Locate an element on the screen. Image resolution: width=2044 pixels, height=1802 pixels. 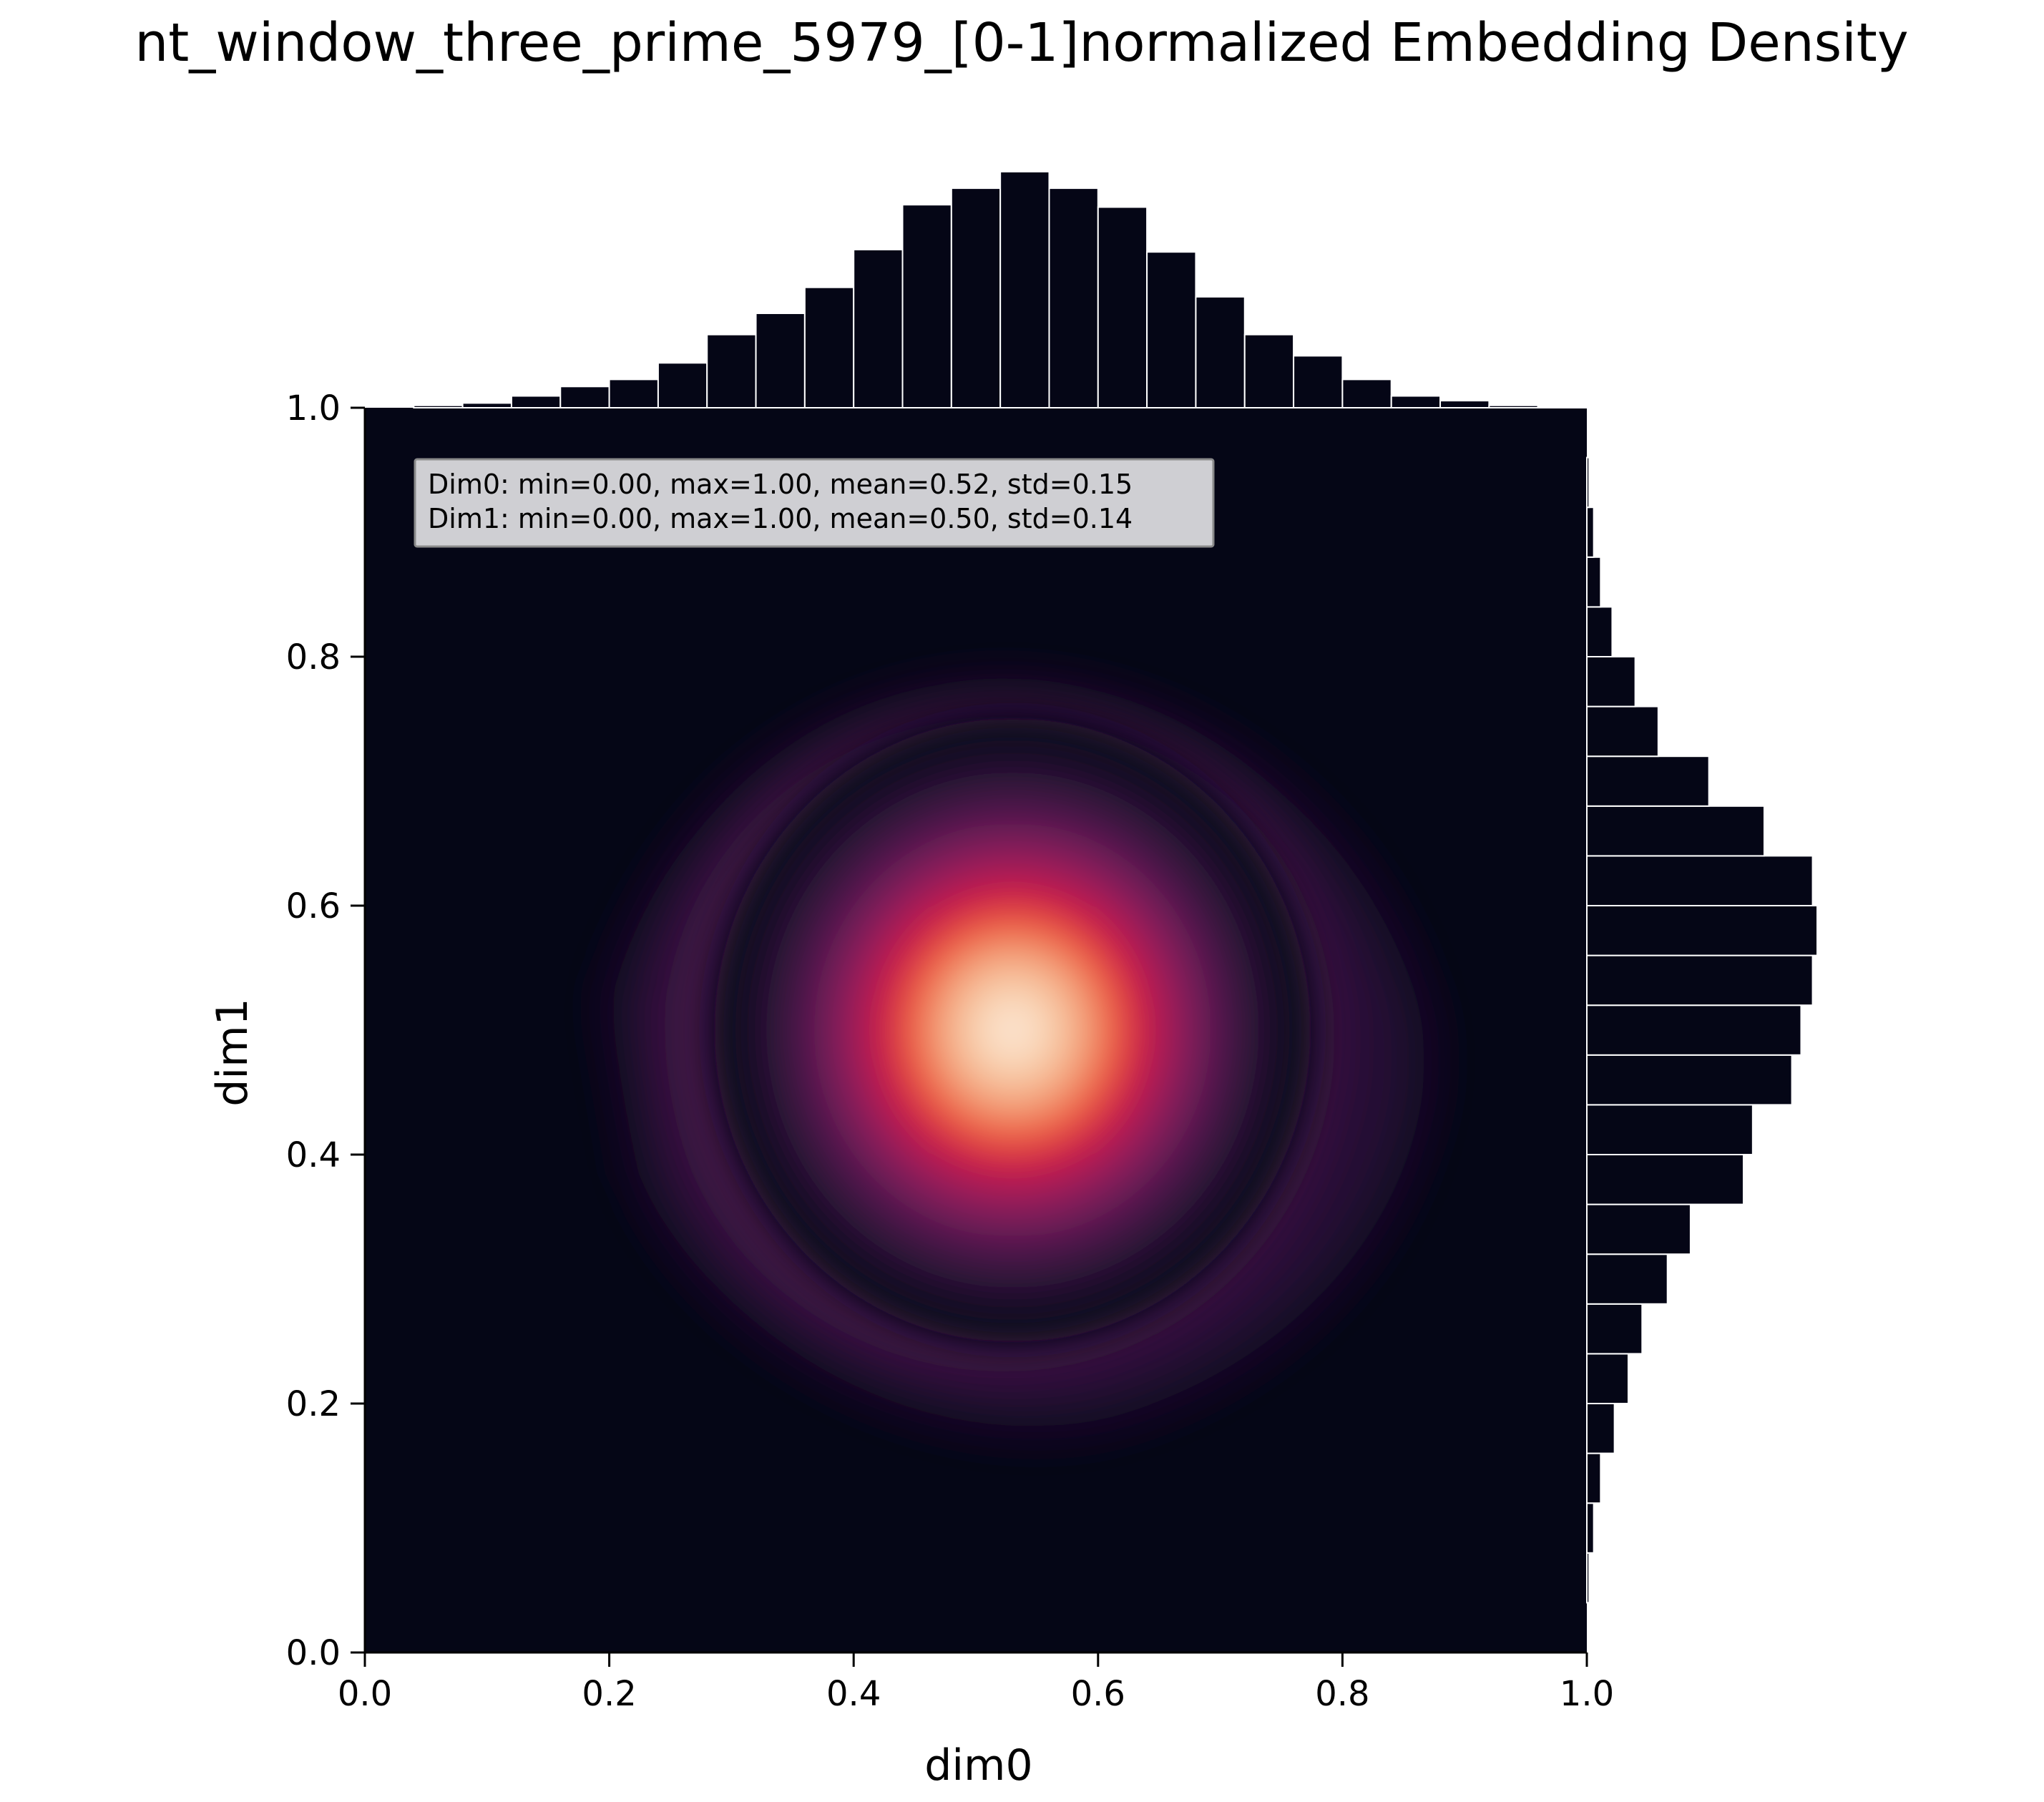
y-tick-label: 0.0 is located at coordinates (313, 1653).